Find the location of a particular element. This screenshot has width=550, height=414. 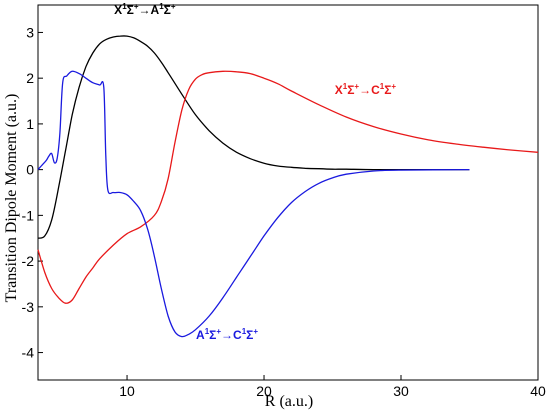

y-tick-label: 3 is located at coordinates (30, 32).